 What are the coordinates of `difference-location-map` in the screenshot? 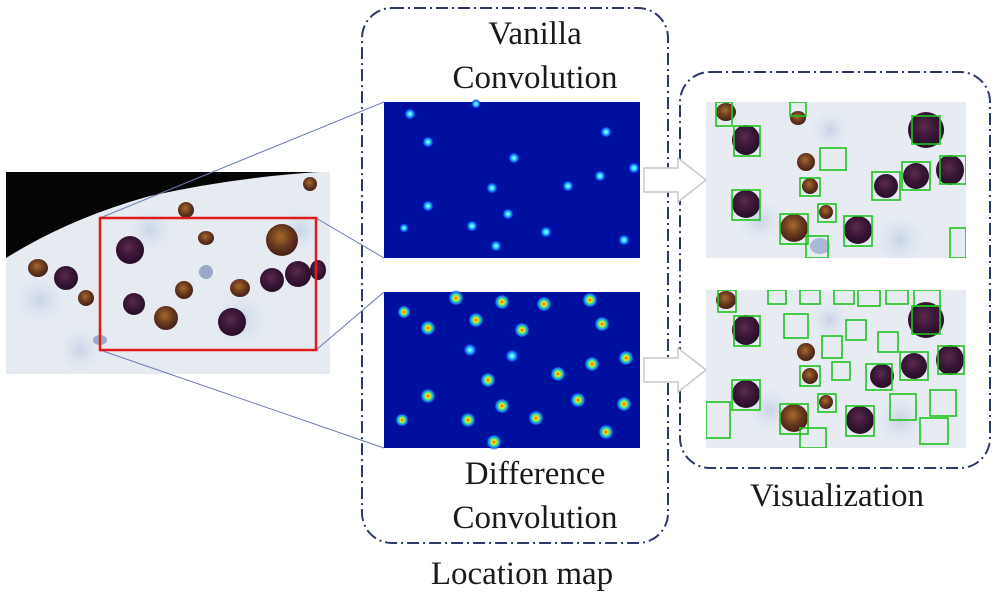 It's located at (512, 370).